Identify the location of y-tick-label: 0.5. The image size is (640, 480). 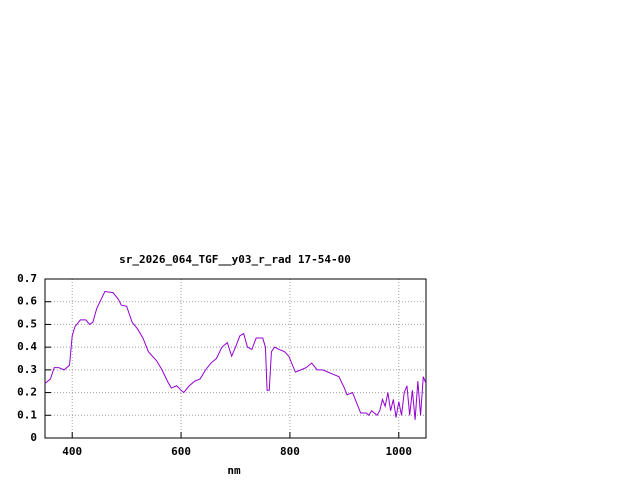
(27, 323).